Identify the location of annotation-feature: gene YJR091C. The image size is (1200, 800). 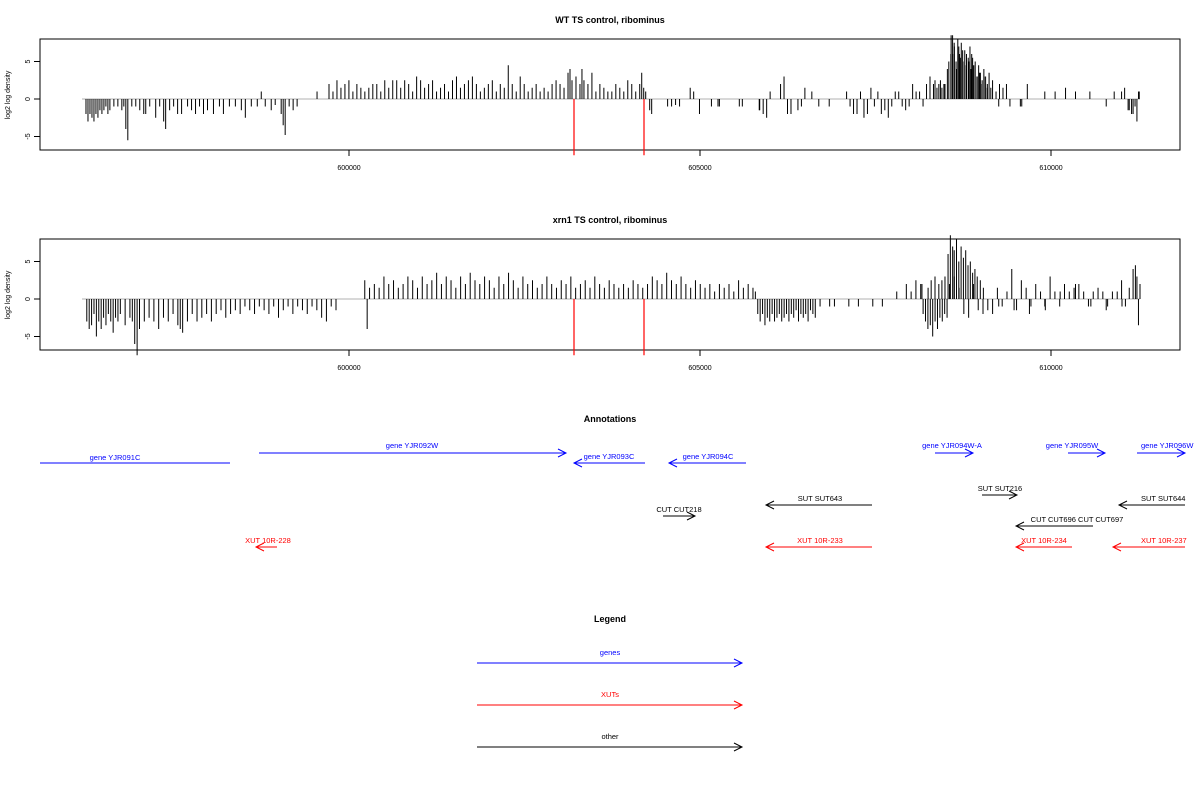
(135, 458).